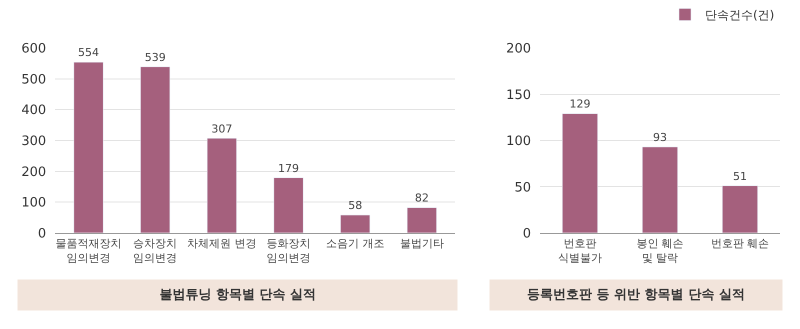  I want to click on y-tick-label: 400, so click(33, 110).